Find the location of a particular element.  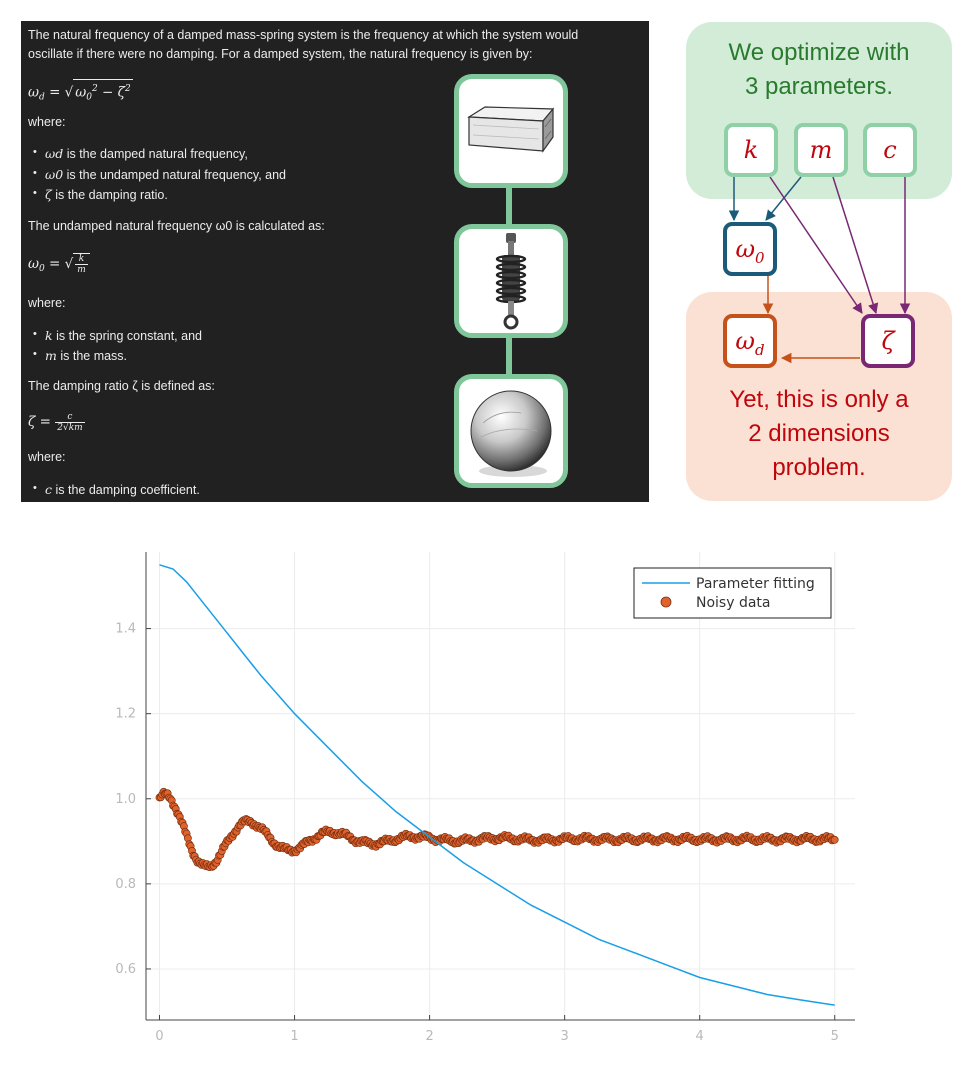

node-m: m is located at coordinates (821, 150).